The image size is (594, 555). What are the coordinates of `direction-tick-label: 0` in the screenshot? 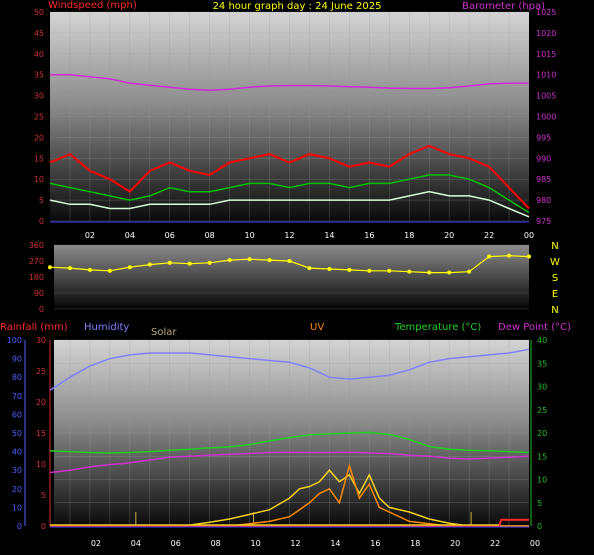 It's located at (41, 309).